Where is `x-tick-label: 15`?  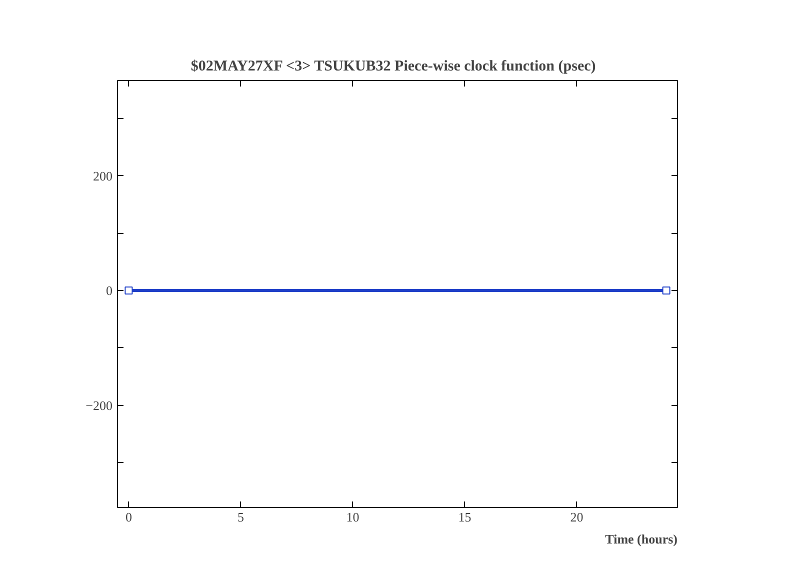
x-tick-label: 15 is located at coordinates (465, 517).